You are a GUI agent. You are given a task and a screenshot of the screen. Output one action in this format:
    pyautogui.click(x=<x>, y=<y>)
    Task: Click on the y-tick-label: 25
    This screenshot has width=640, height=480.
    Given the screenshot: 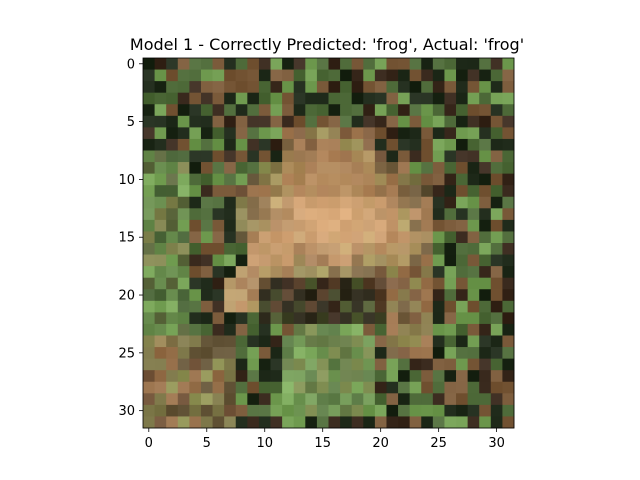 What is the action you would take?
    pyautogui.click(x=126, y=353)
    